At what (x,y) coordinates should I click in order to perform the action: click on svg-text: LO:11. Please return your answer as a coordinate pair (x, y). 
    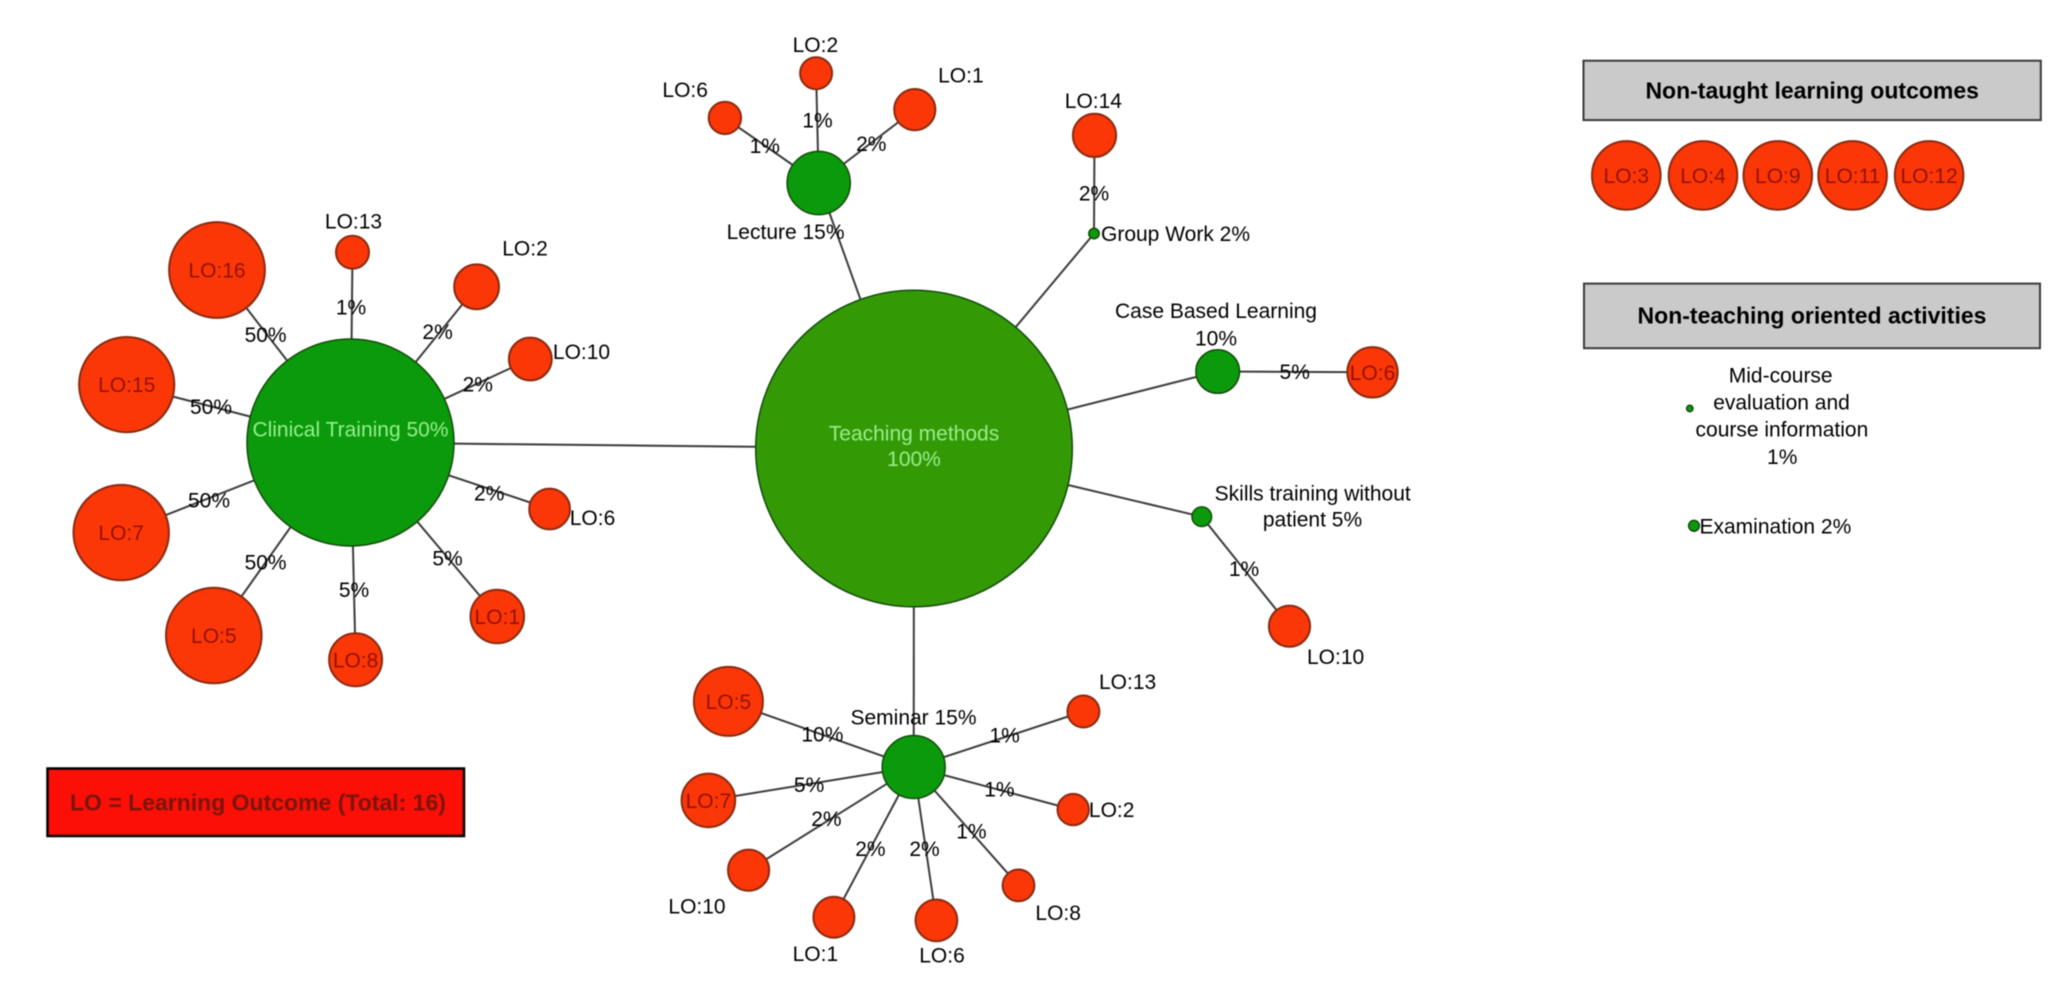
    Looking at the image, I should click on (1853, 176).